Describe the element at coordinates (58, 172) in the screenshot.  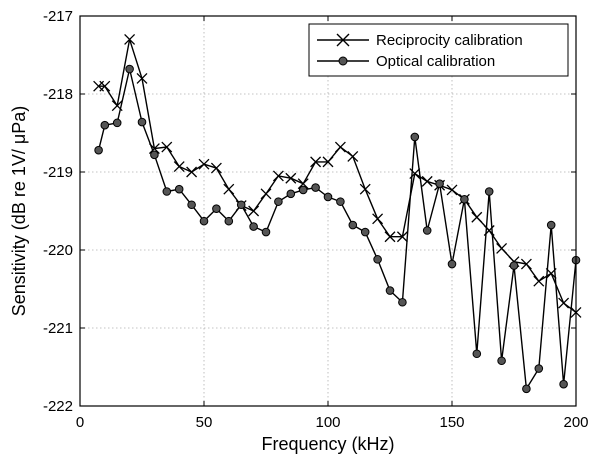
I see `y-tick-label: -219` at that location.